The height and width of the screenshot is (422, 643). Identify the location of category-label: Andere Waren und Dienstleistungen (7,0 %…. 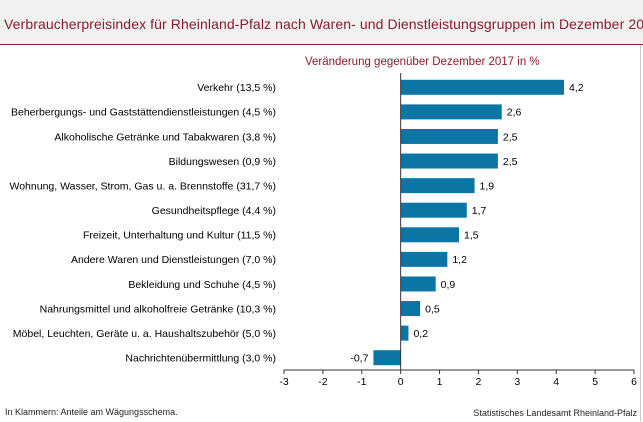
(173, 260).